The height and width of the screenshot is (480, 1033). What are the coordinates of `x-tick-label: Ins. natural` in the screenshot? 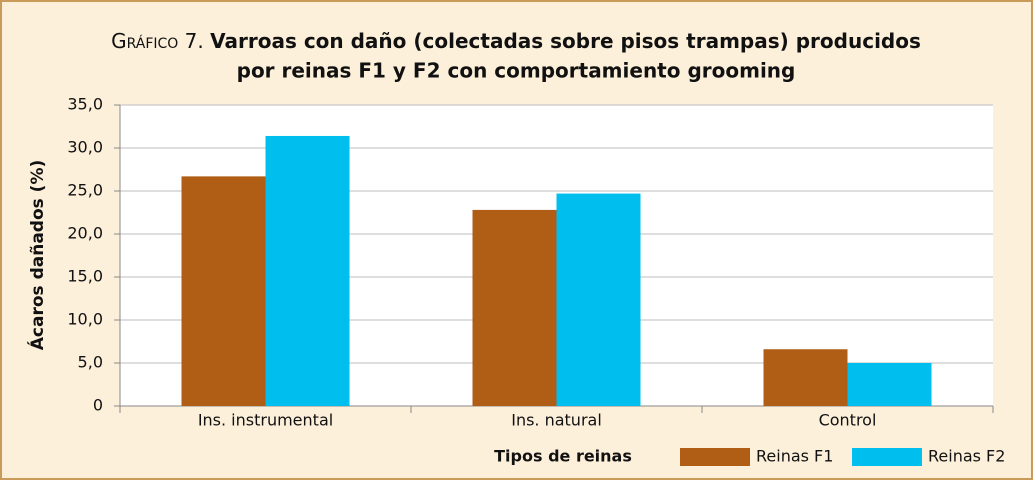 It's located at (556, 420).